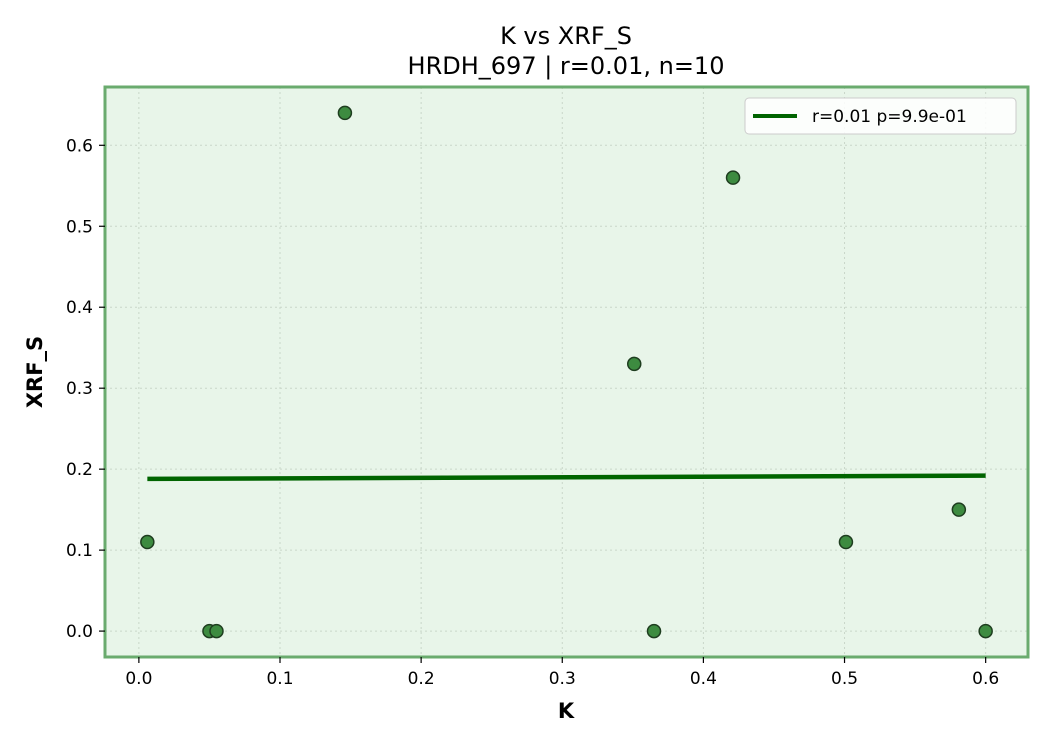  I want to click on y-tick-label: 0.1, so click(79, 551).